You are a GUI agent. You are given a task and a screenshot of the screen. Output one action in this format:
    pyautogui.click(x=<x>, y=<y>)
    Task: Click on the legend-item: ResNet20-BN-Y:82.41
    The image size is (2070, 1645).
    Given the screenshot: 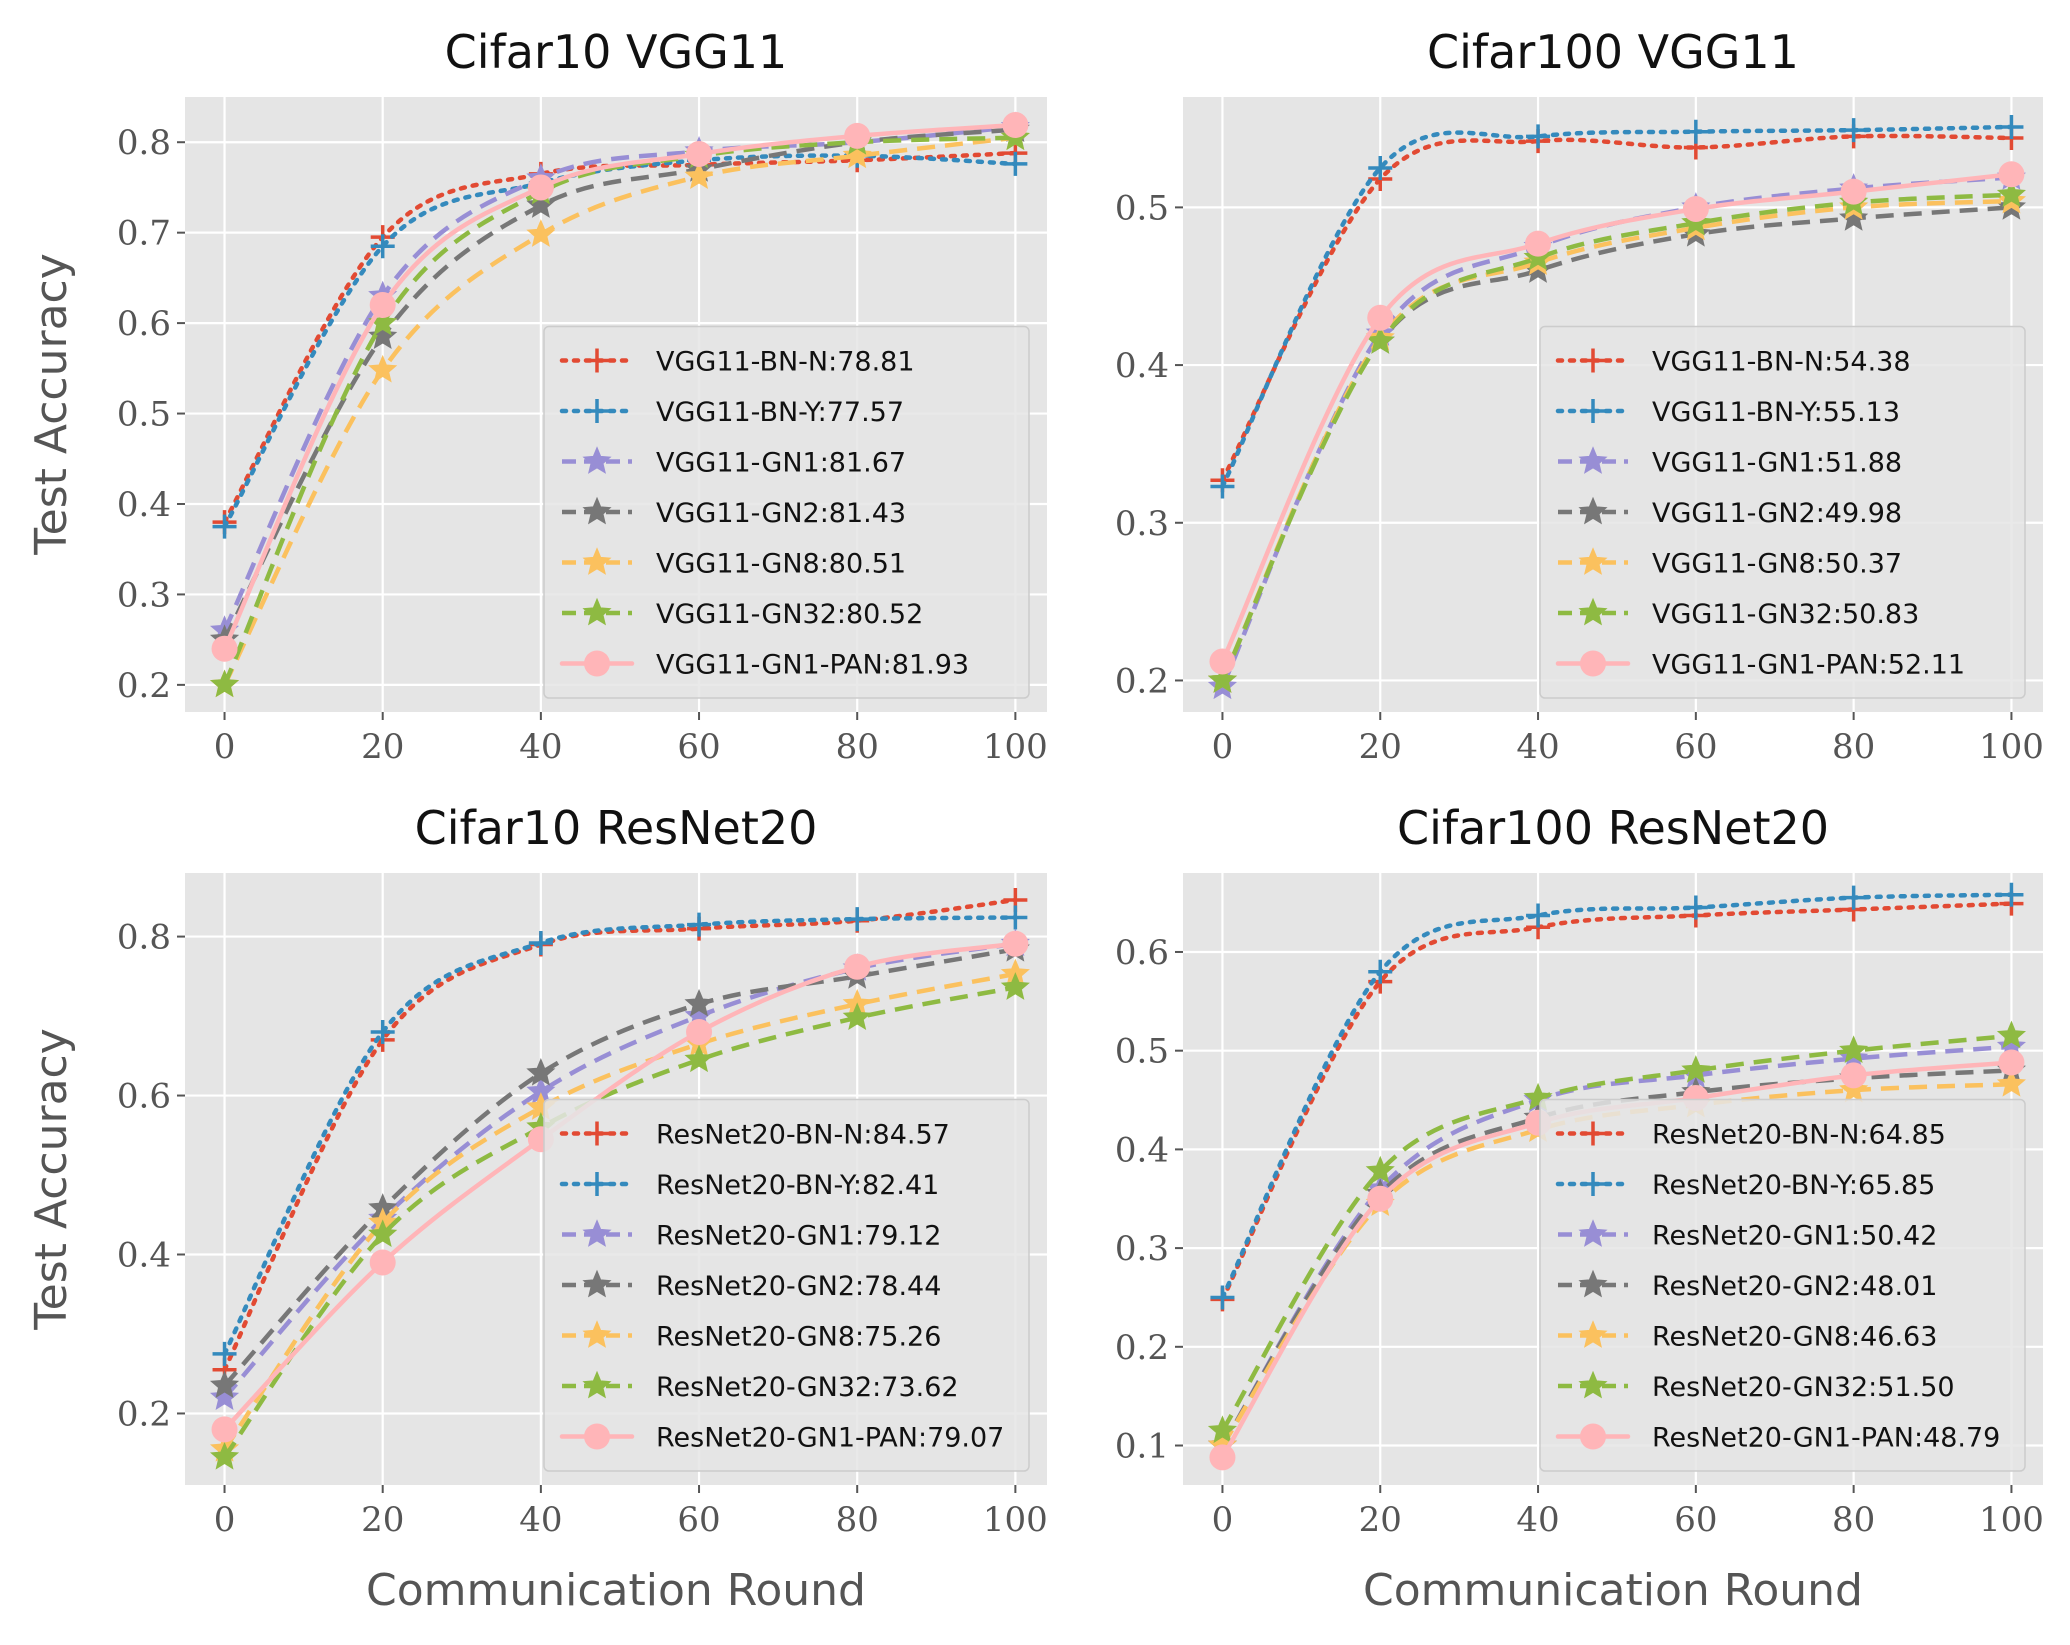 What is the action you would take?
    pyautogui.click(x=749, y=1185)
    